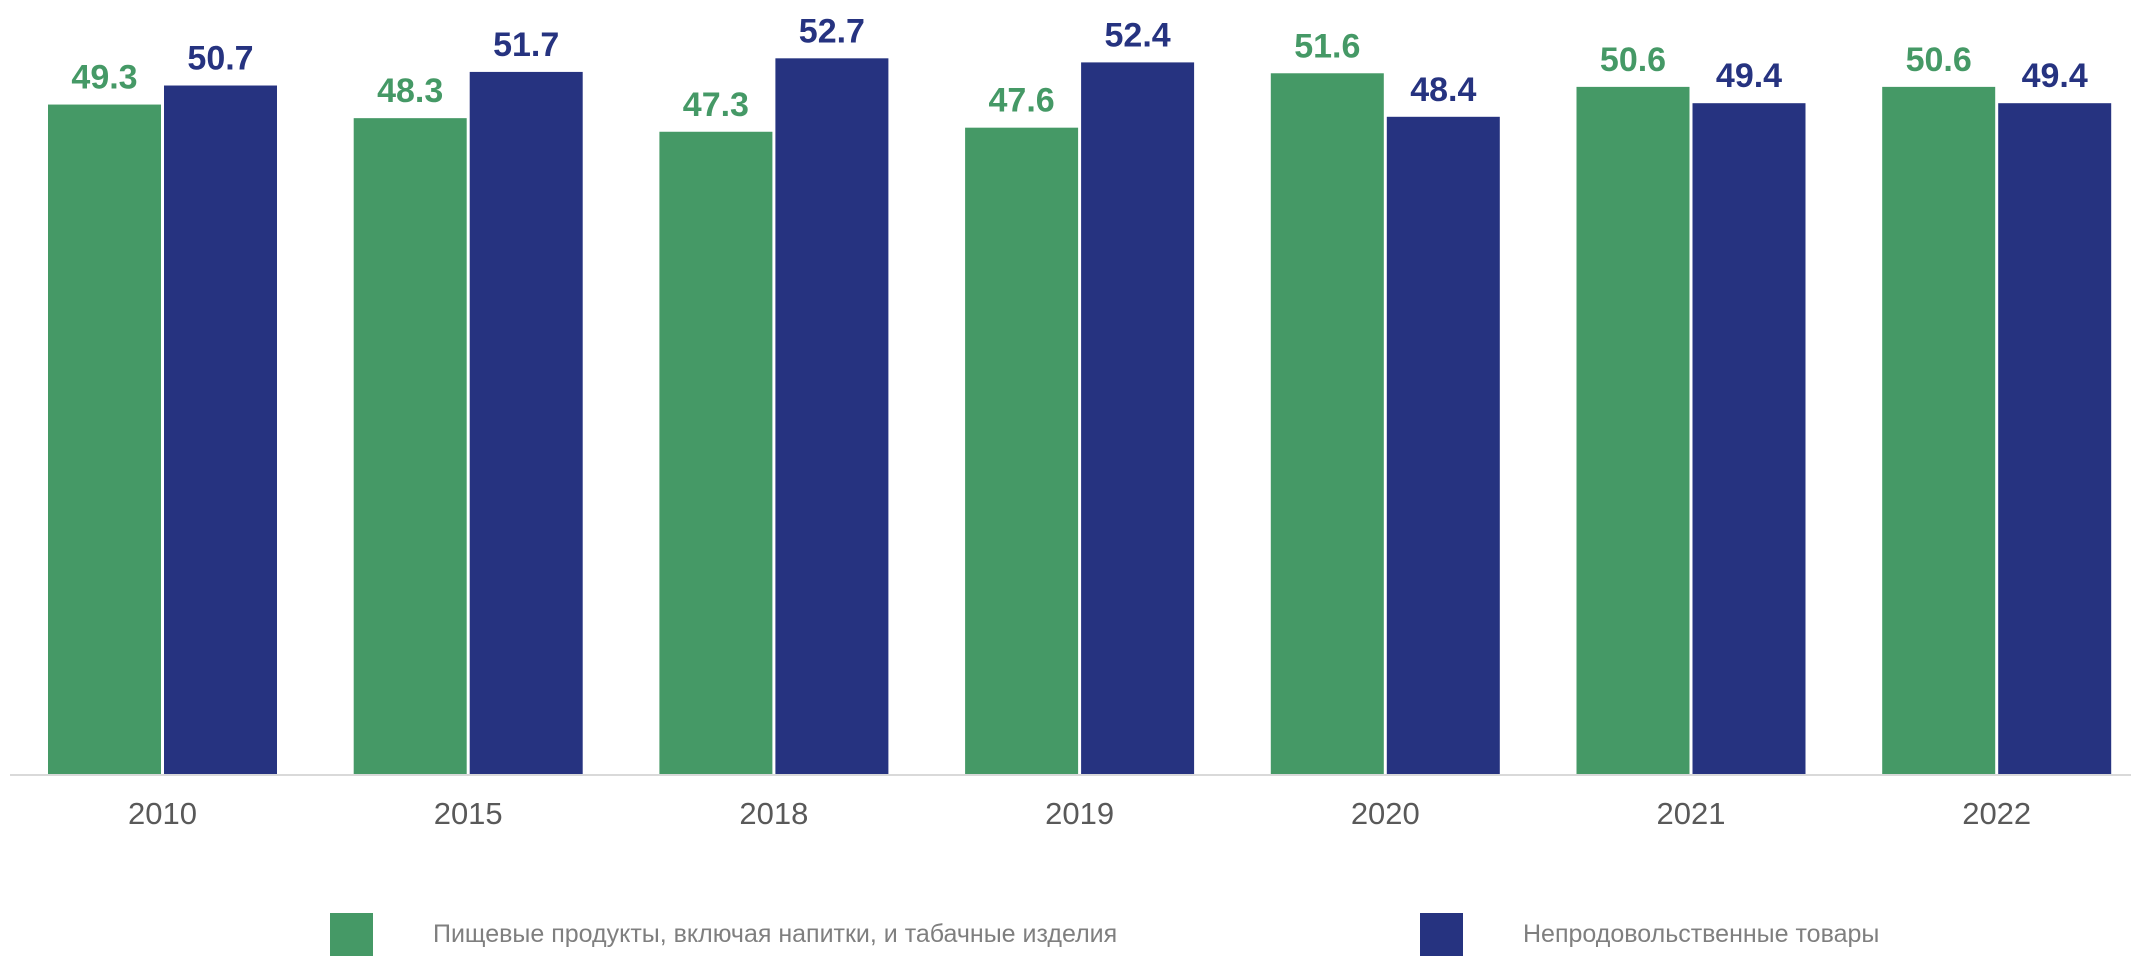 The image size is (2131, 956). Describe the element at coordinates (1443, 446) in the screenshot. I see `bar-nonfood-2020` at that location.